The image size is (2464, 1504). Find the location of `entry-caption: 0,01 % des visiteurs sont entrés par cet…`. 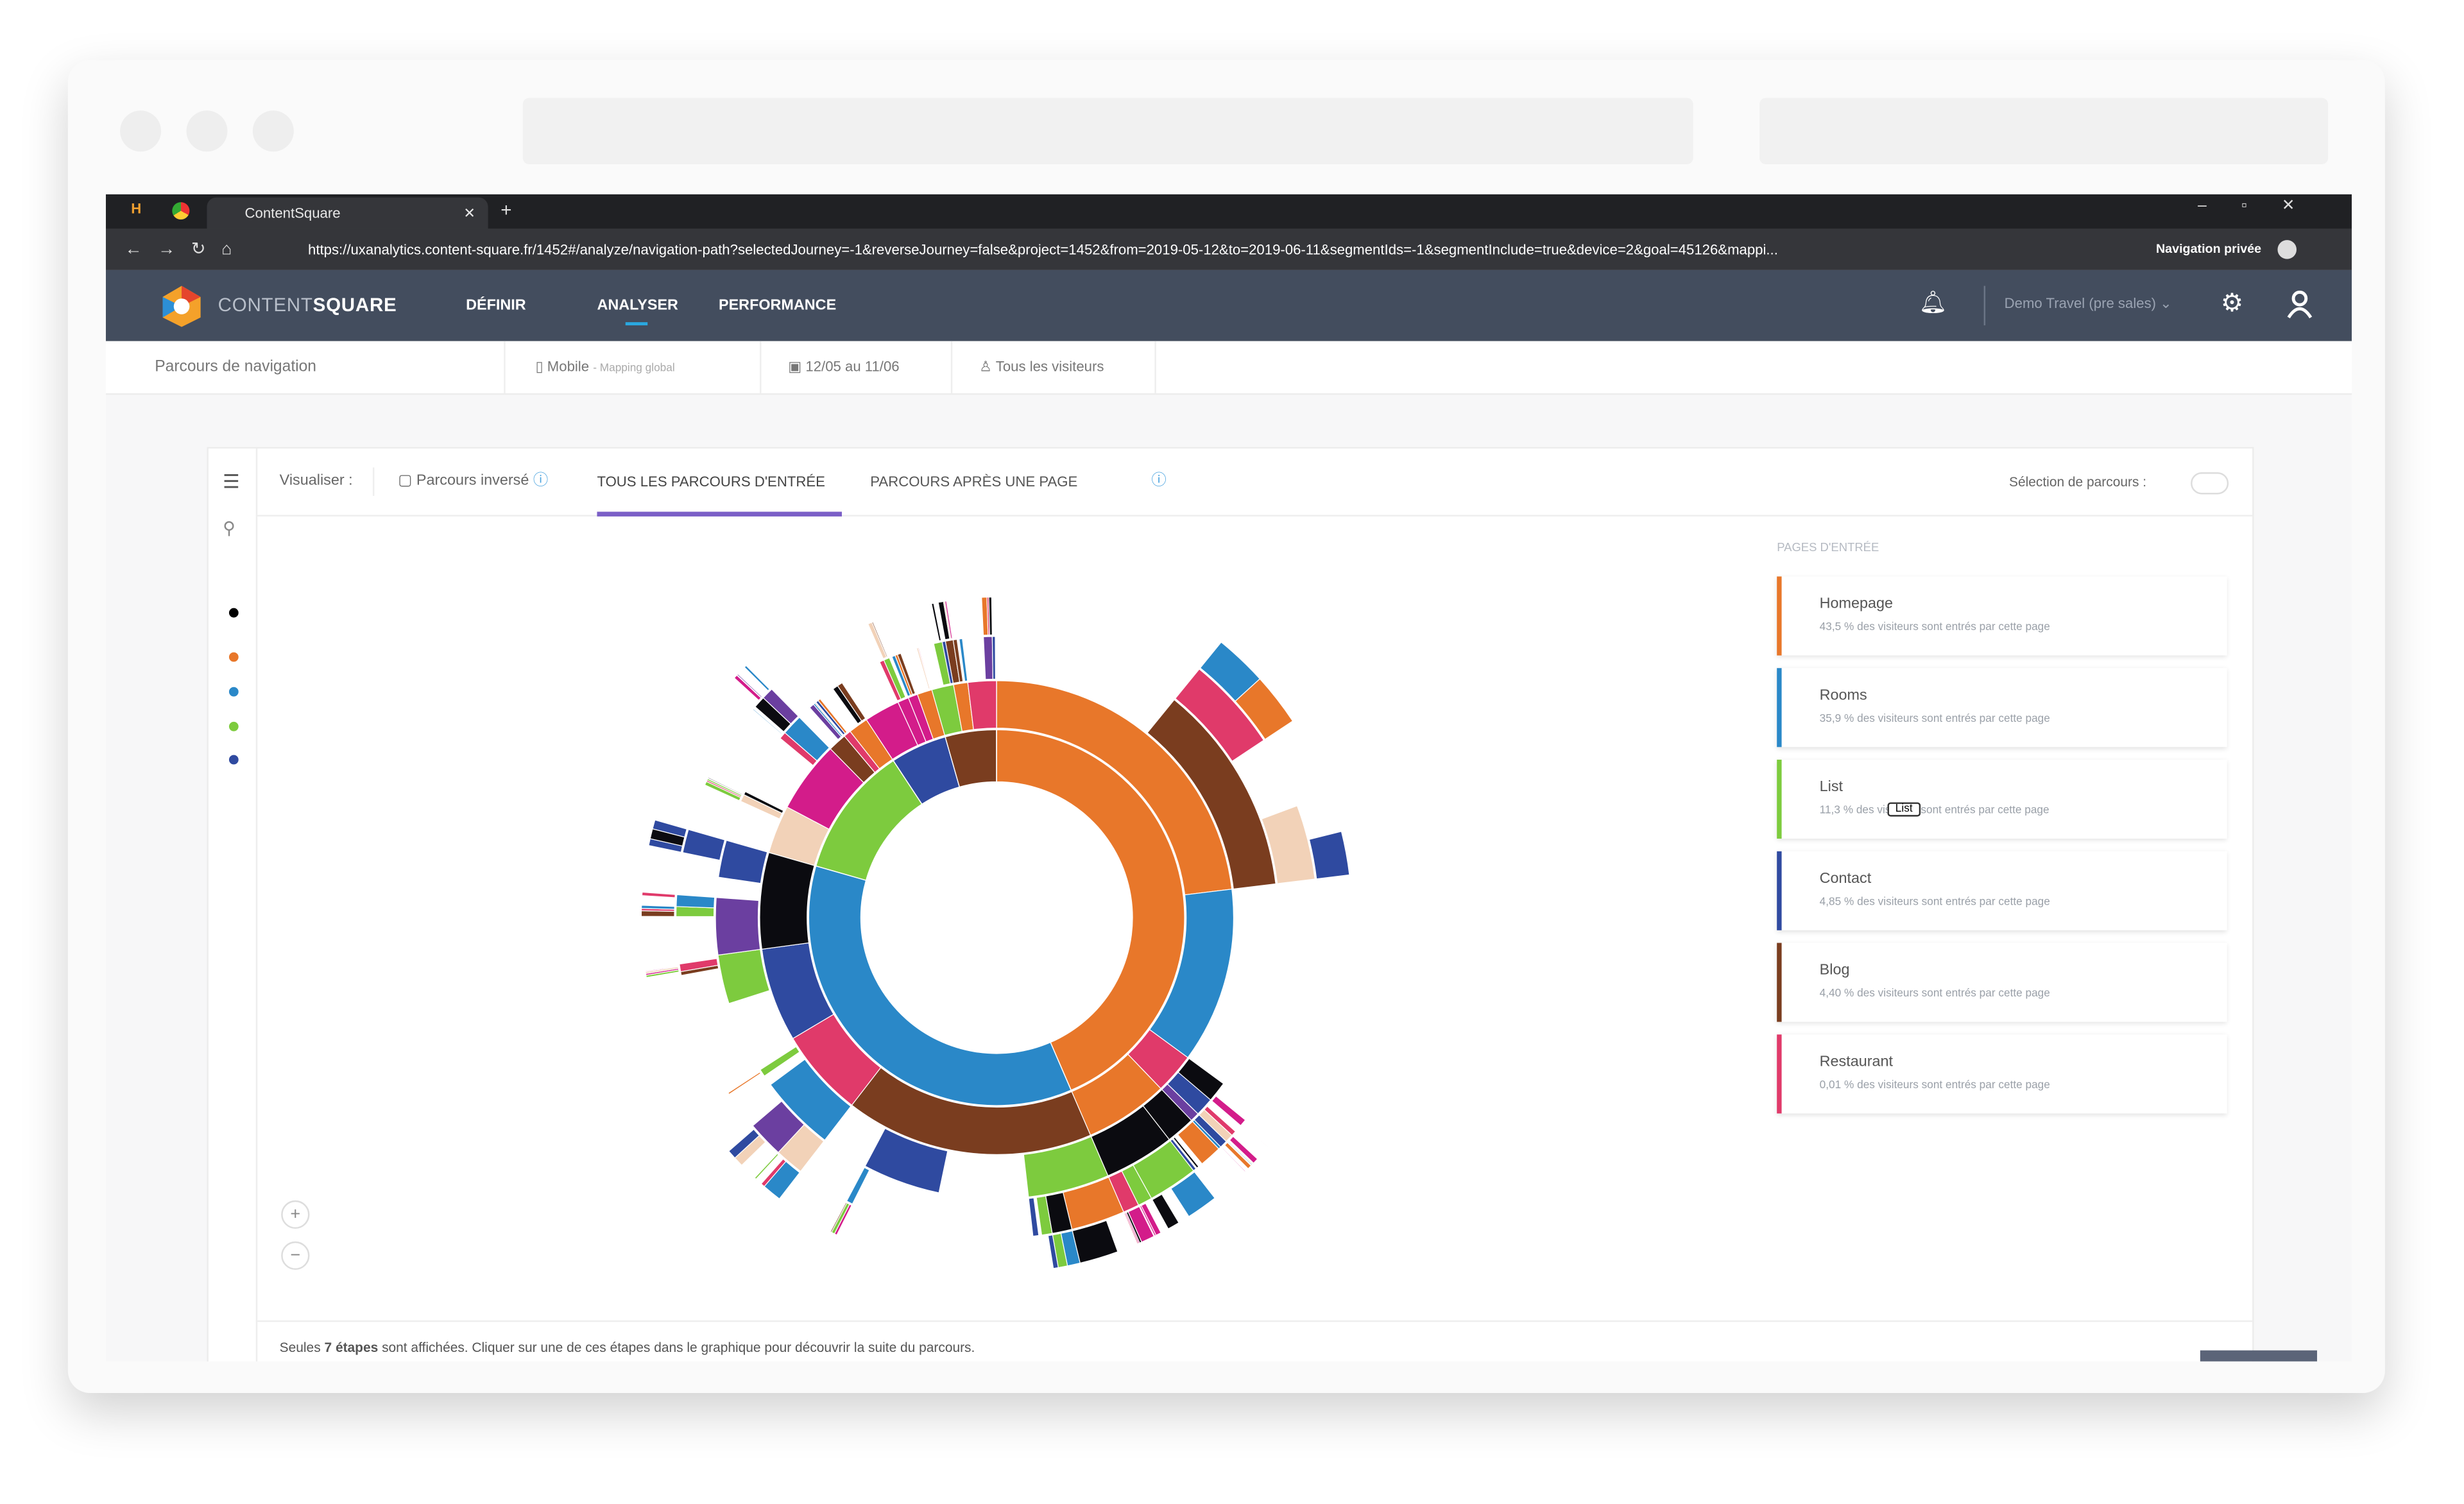

entry-caption: 0,01 % des visiteurs sont entrés par cet… is located at coordinates (1935, 1086).